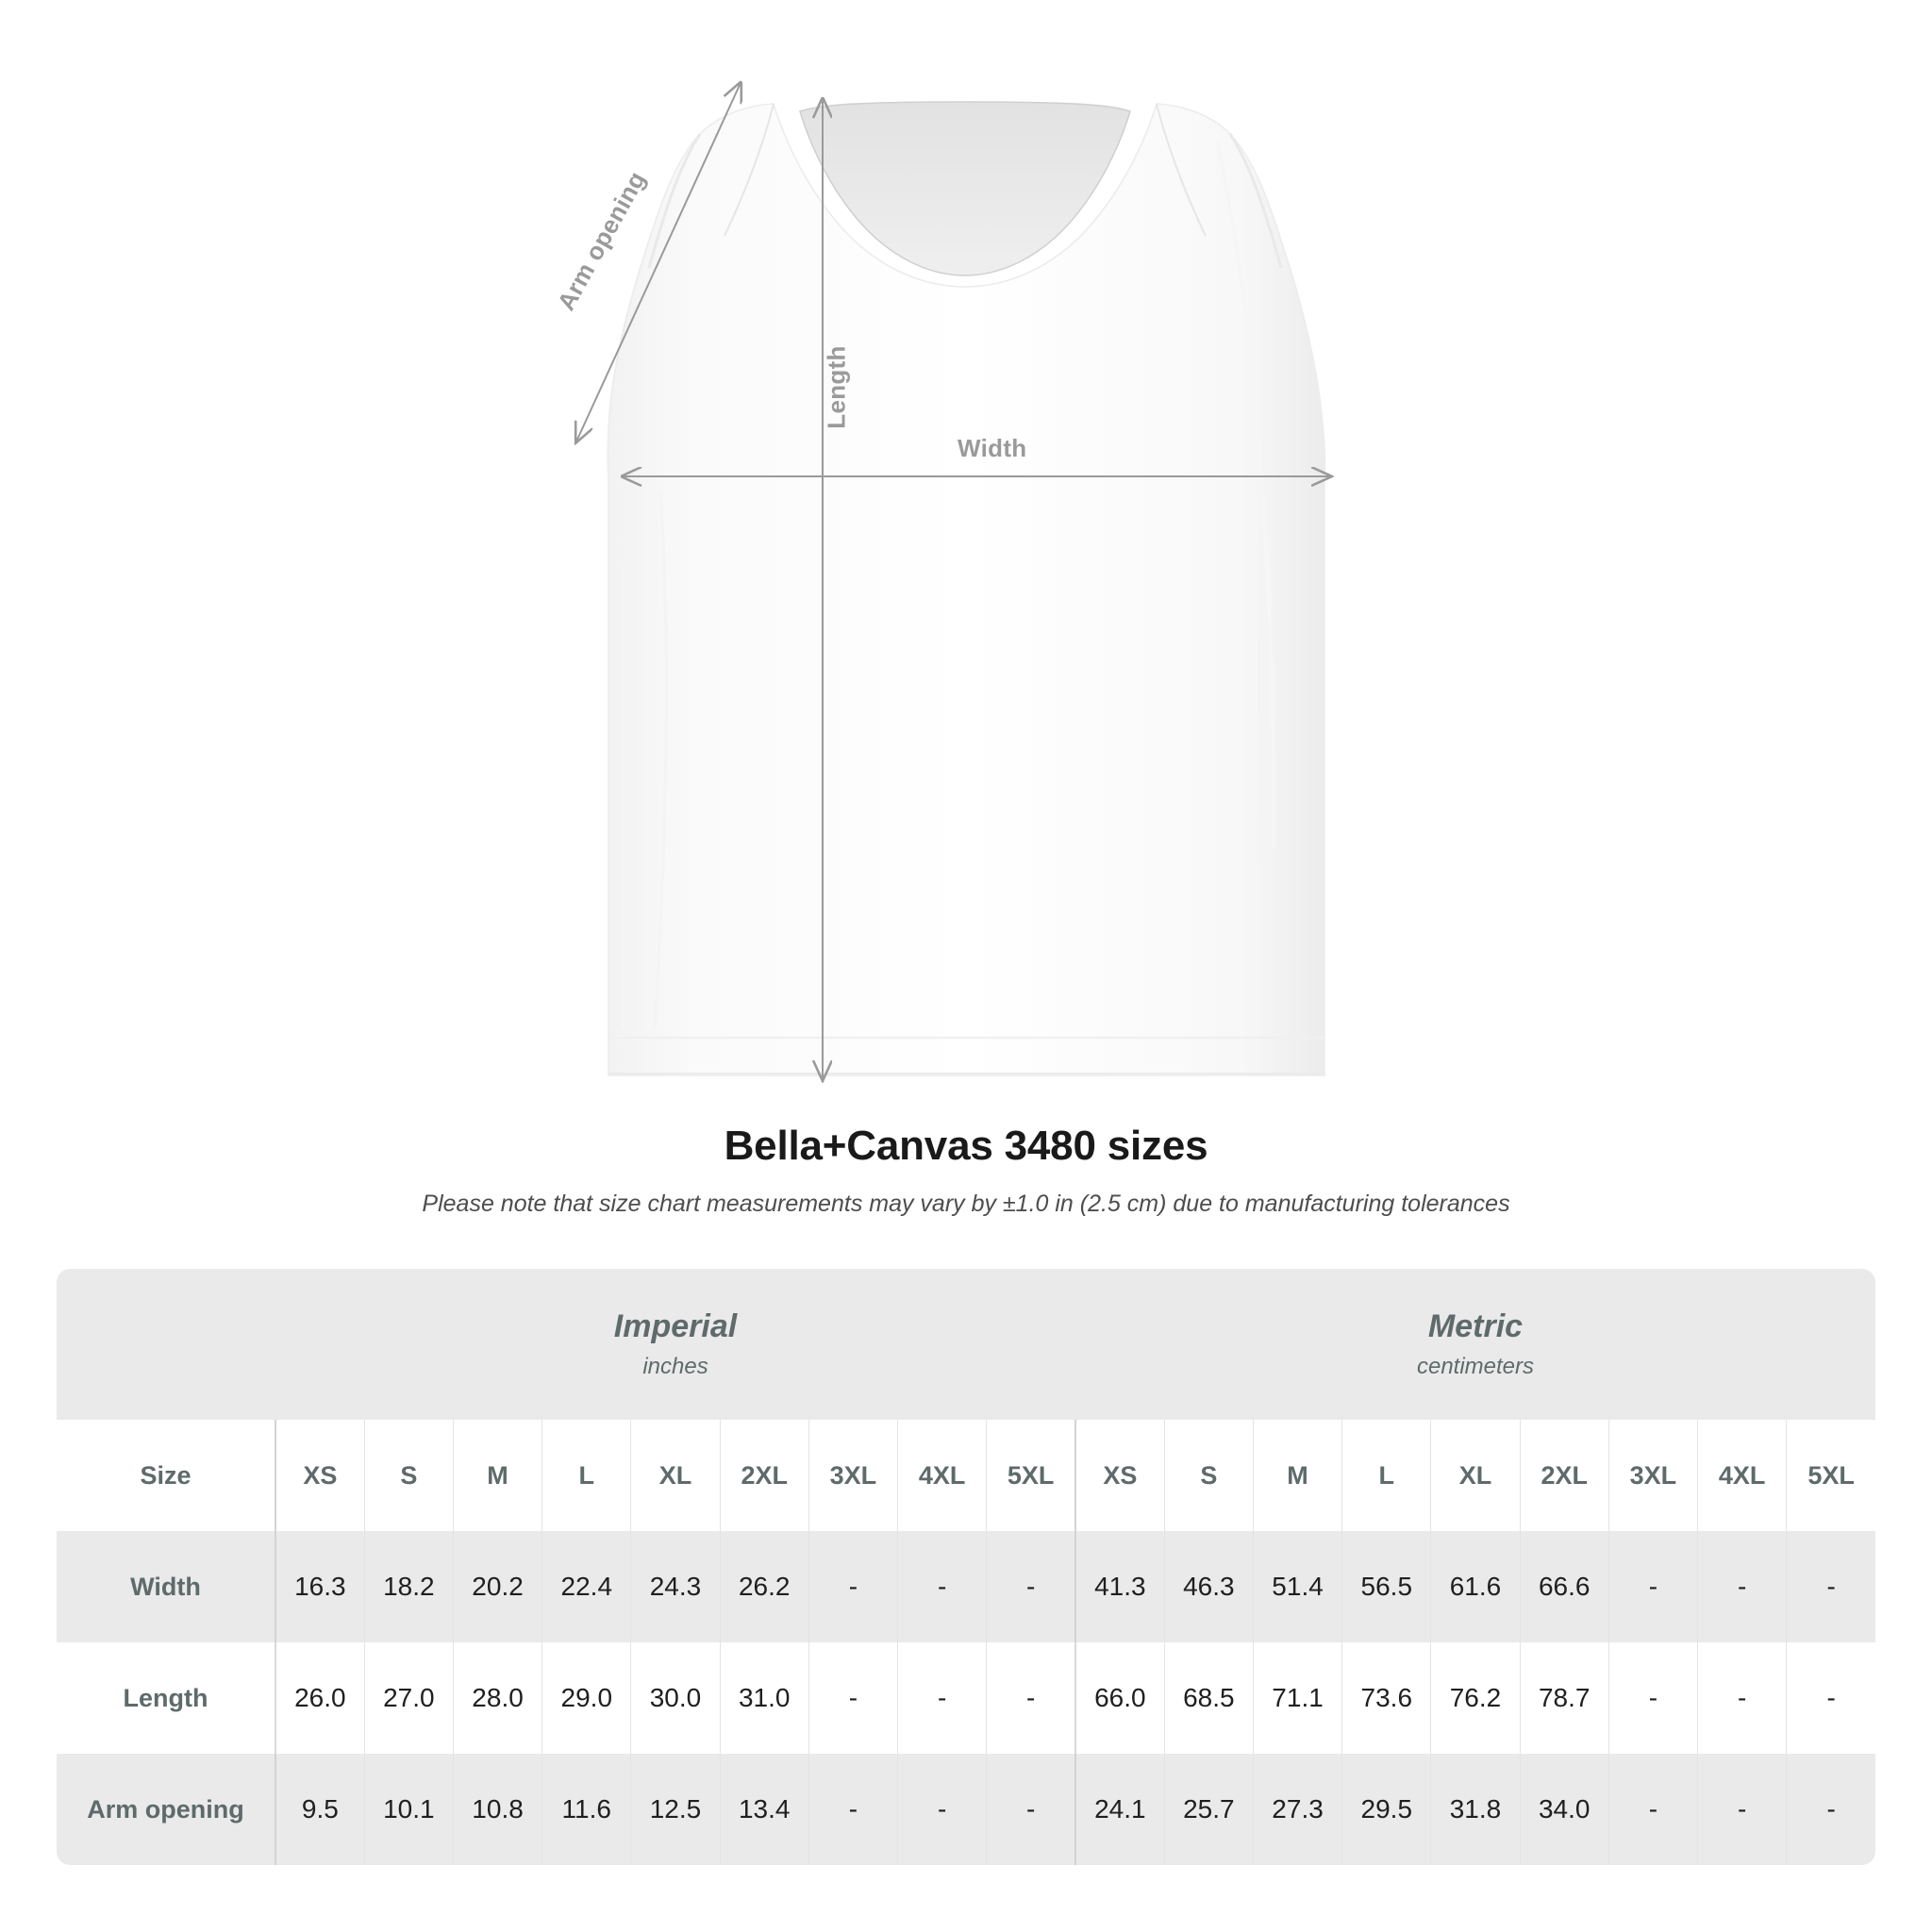 The width and height of the screenshot is (1932, 1932). What do you see at coordinates (409, 1586) in the screenshot?
I see `cell-width-s-imperial: 18.2` at bounding box center [409, 1586].